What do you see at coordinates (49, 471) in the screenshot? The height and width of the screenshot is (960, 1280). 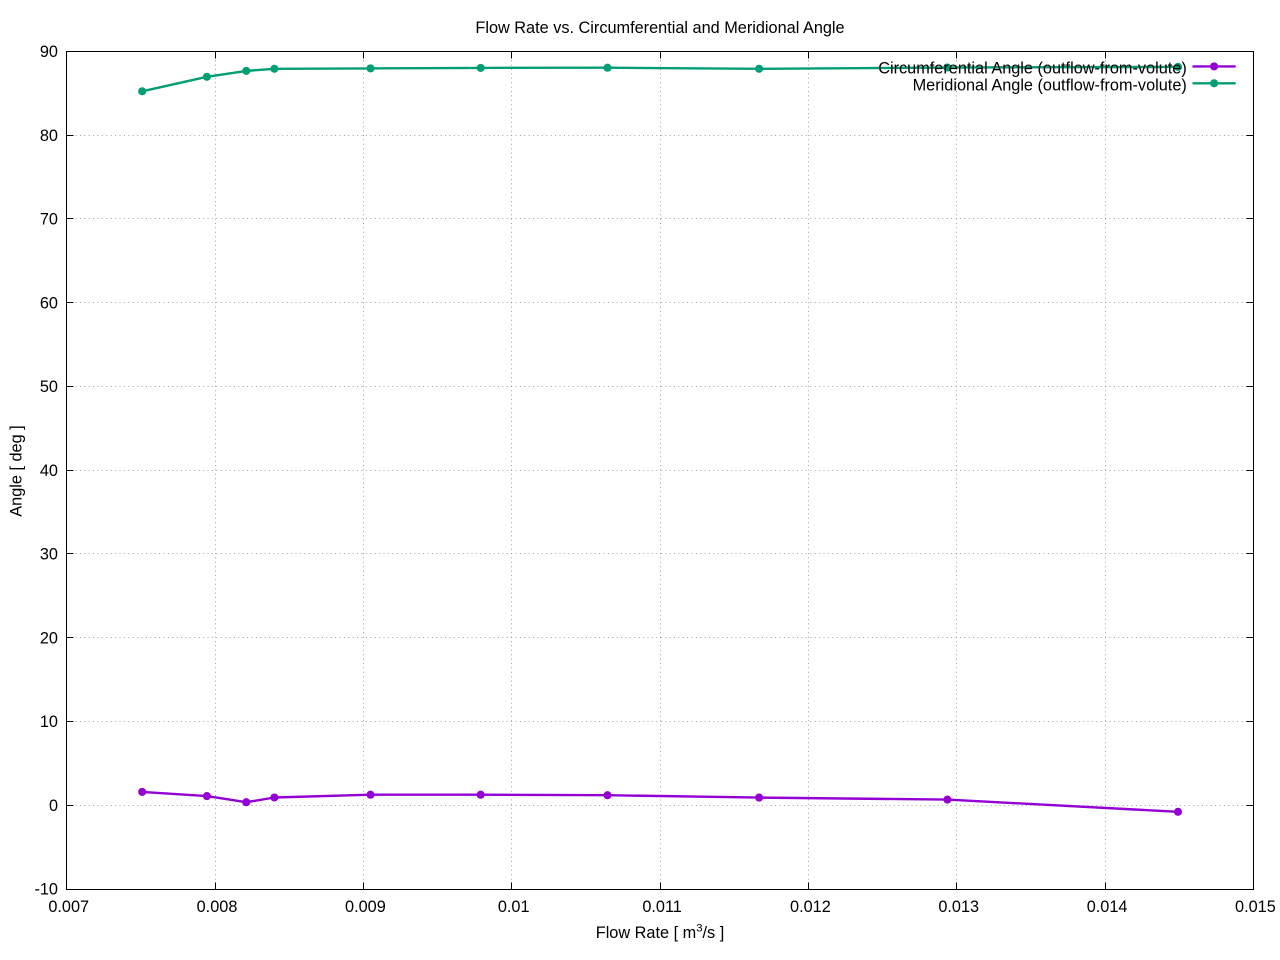 I see `svg-text: 40` at bounding box center [49, 471].